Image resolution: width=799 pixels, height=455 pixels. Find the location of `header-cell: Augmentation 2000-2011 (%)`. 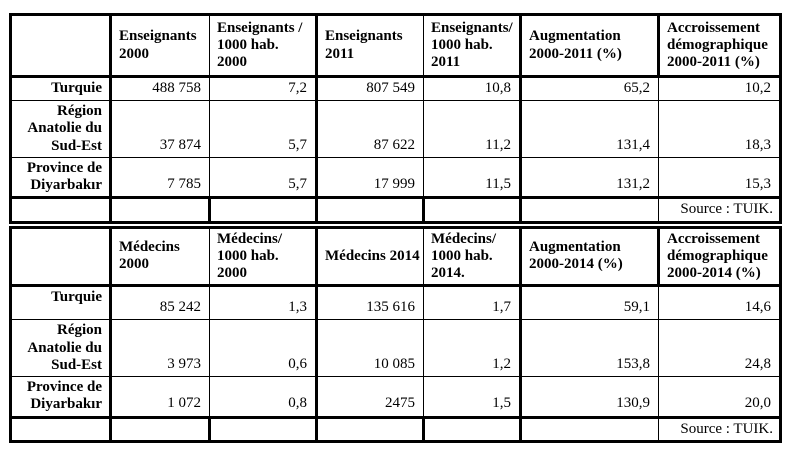

header-cell: Augmentation 2000-2011 (%) is located at coordinates (589, 46).